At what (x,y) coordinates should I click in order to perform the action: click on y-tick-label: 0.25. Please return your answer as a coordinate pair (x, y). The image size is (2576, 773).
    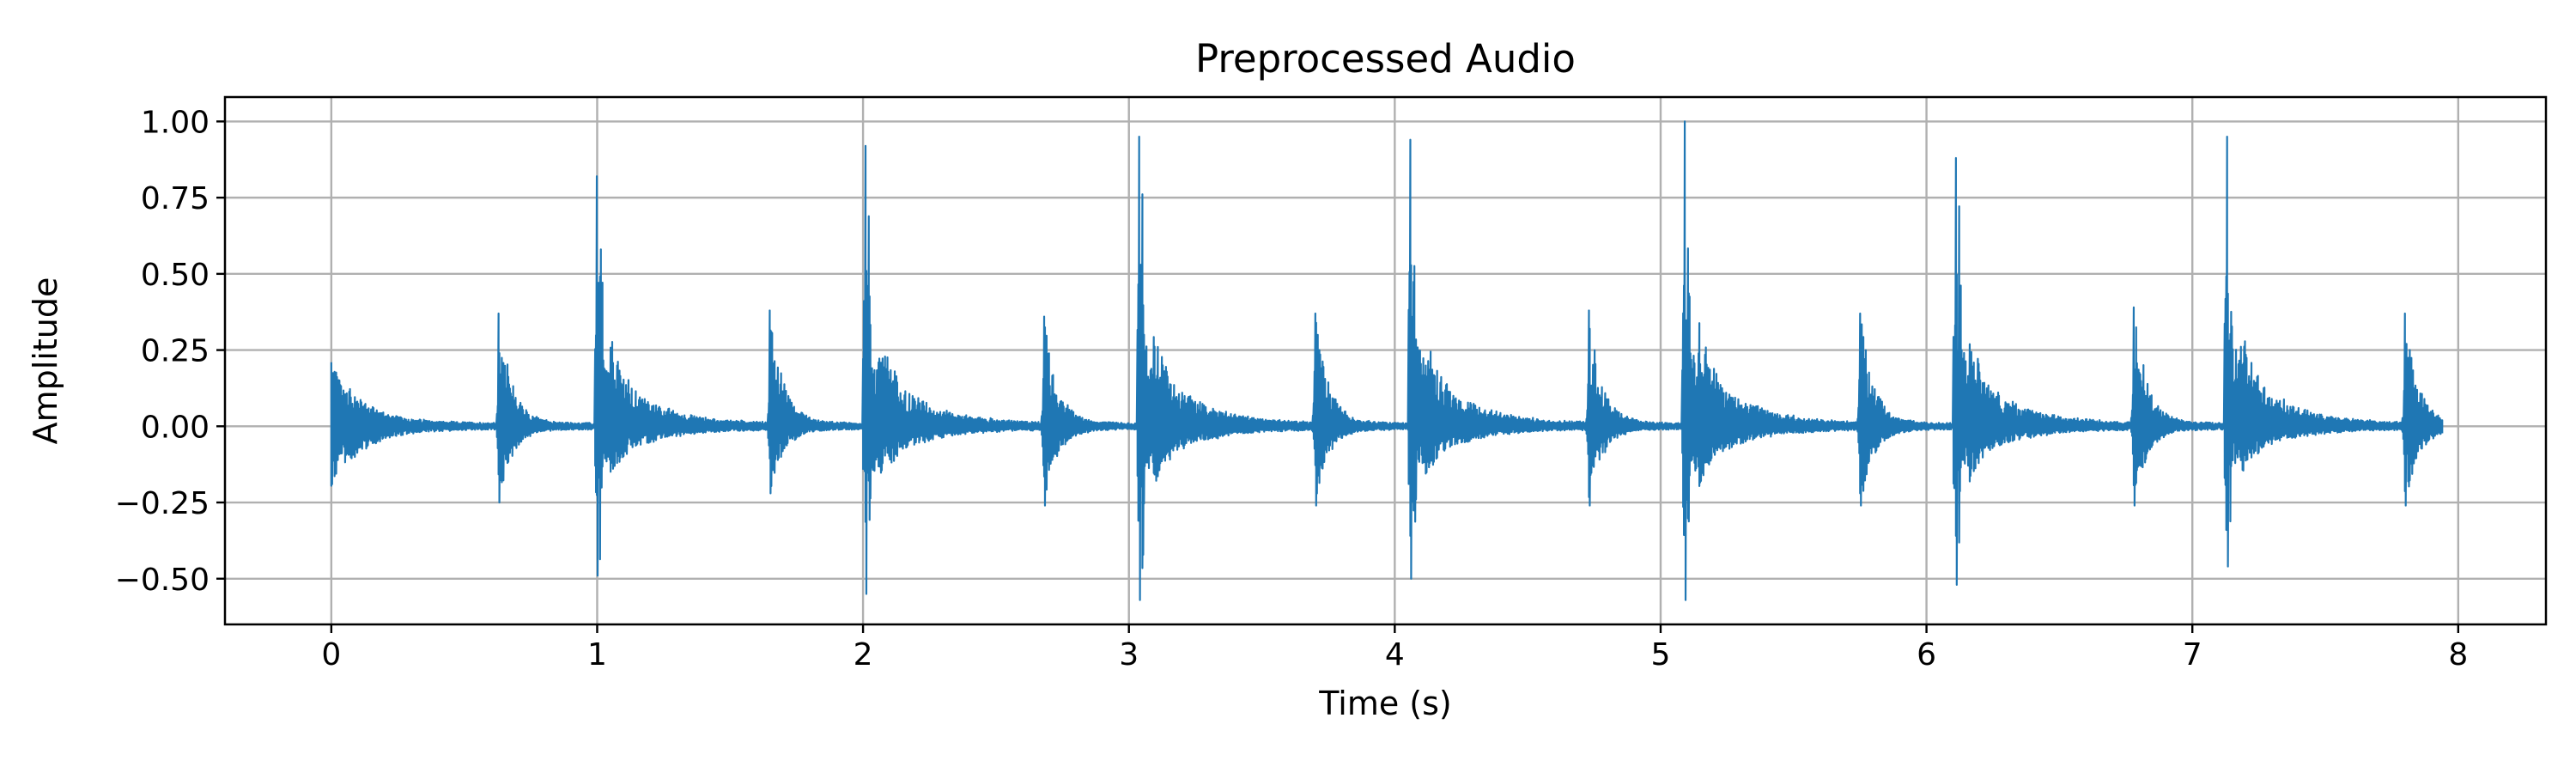
    Looking at the image, I should click on (175, 351).